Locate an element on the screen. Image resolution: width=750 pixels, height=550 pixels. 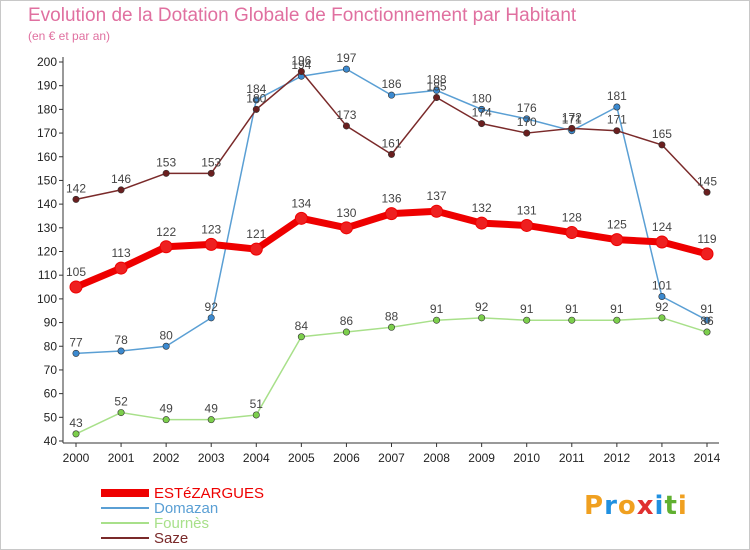
y-tick-label: 100 is located at coordinates (47, 299).